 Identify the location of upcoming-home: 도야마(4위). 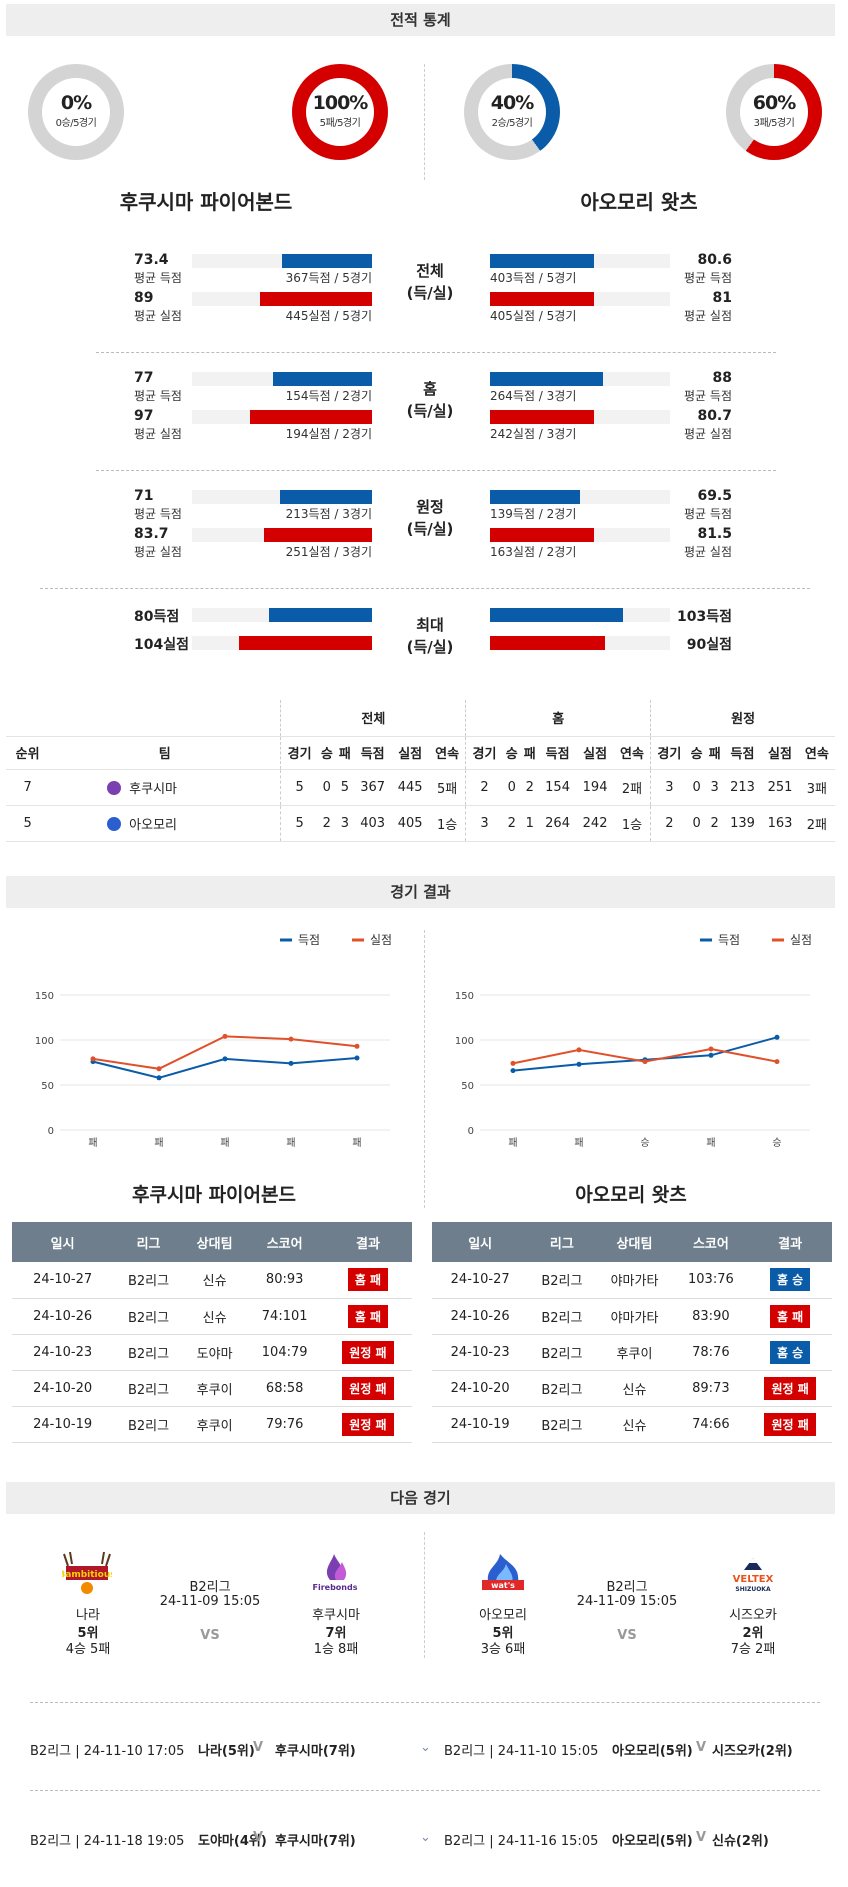
(232, 1841).